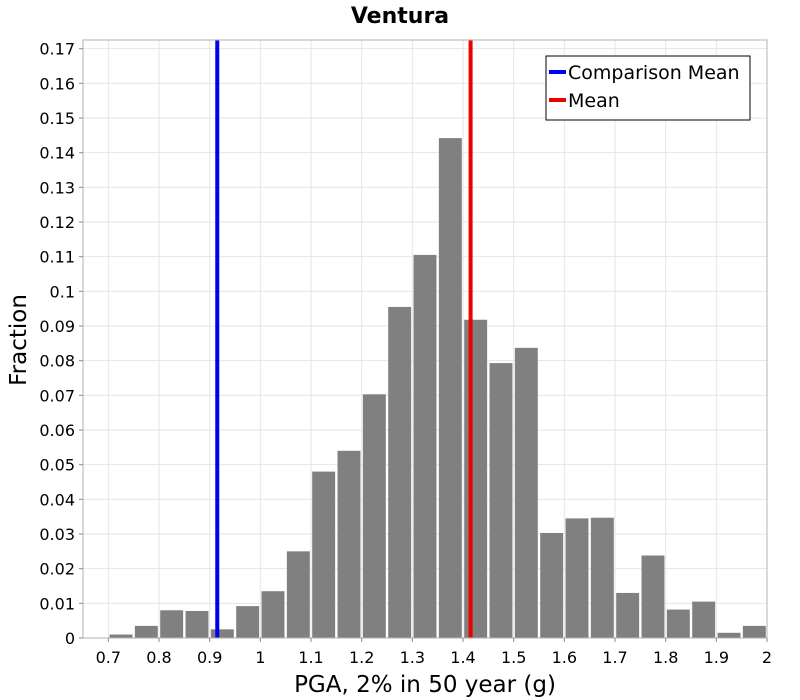 This screenshot has width=800, height=700. I want to click on y-tick-label: 0.15, so click(57, 118).